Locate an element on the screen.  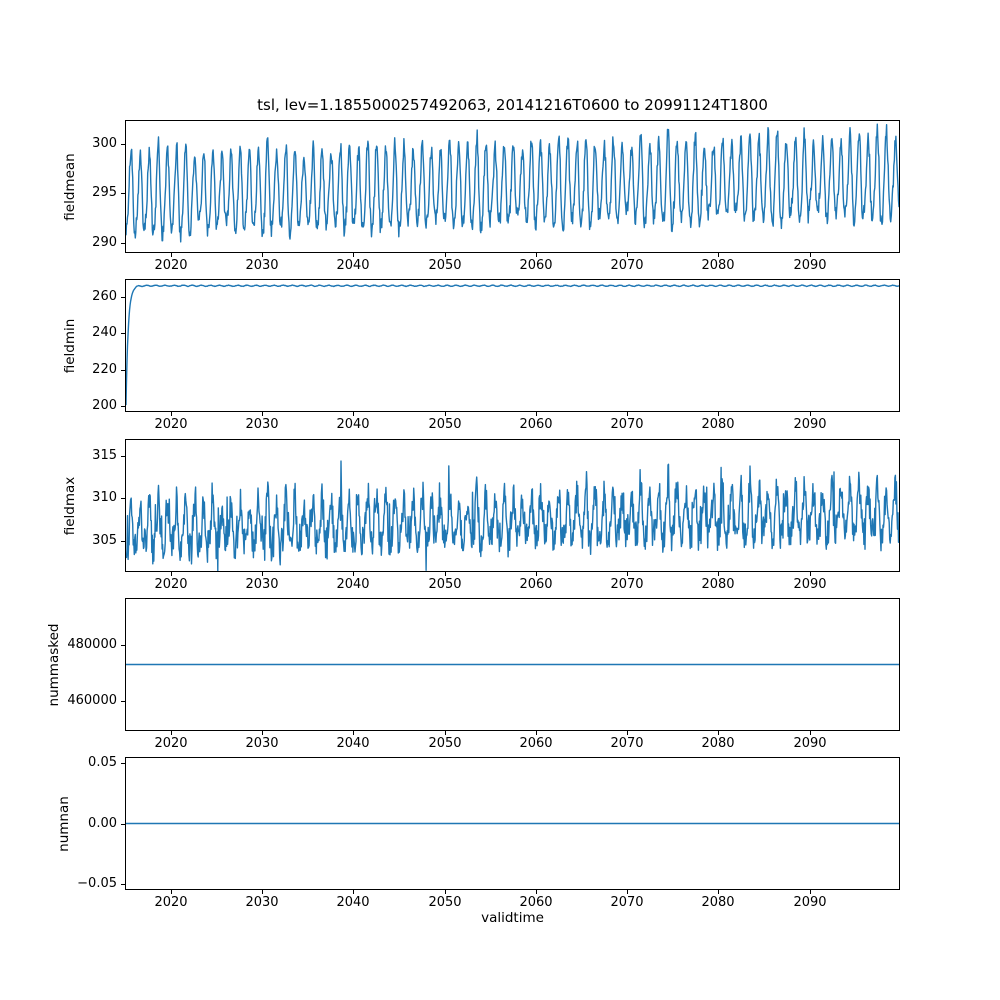
y-tick-label: 200 is located at coordinates (104, 405).